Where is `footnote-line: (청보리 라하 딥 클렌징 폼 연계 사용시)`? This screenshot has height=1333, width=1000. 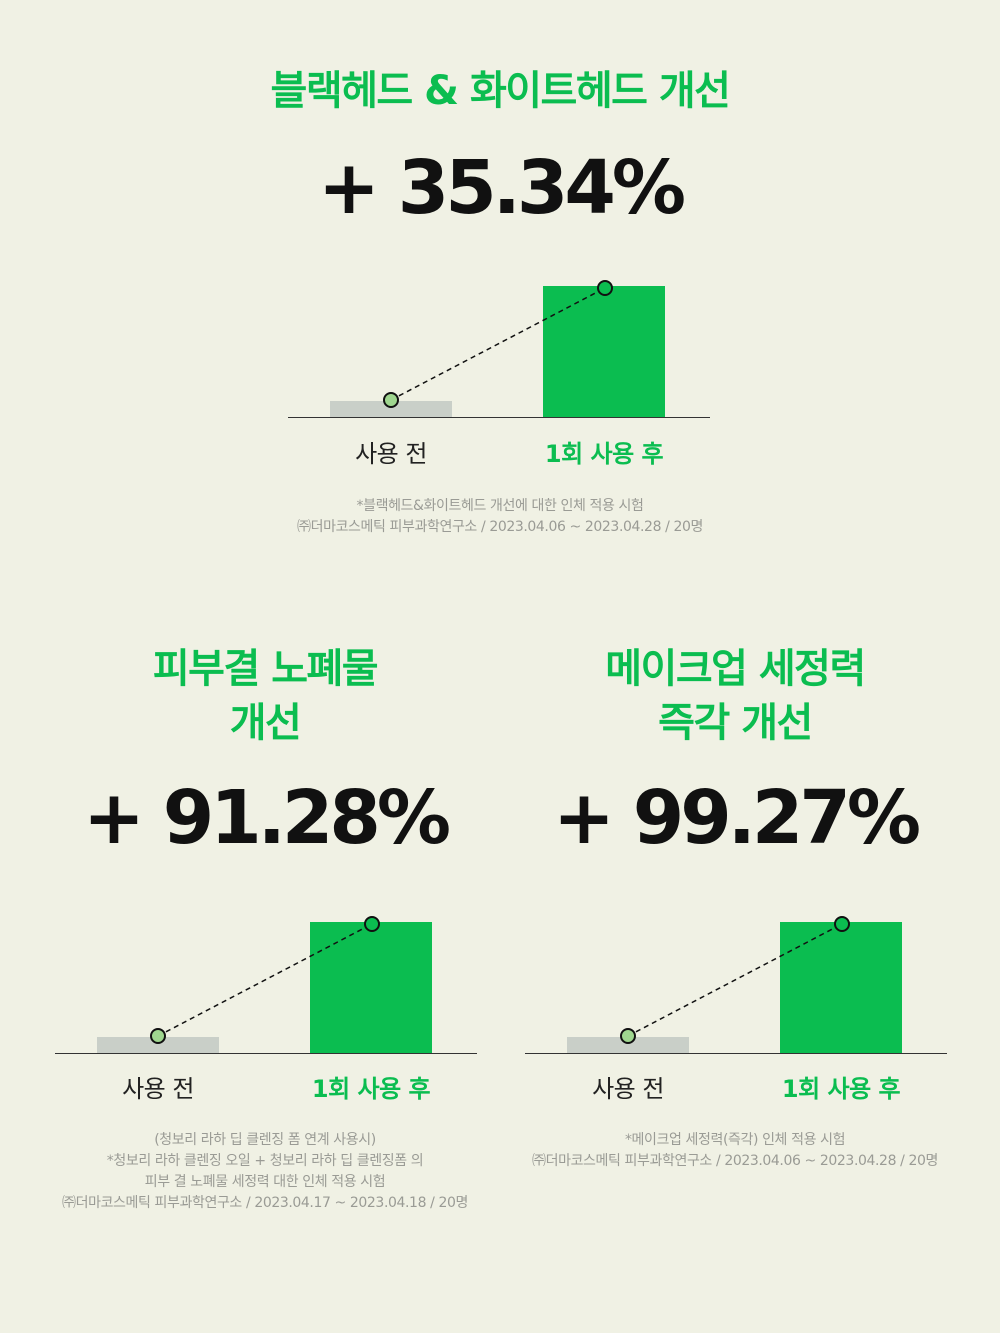
footnote-line: (청보리 라하 딥 클렌징 폼 연계 사용시) is located at coordinates (265, 1140).